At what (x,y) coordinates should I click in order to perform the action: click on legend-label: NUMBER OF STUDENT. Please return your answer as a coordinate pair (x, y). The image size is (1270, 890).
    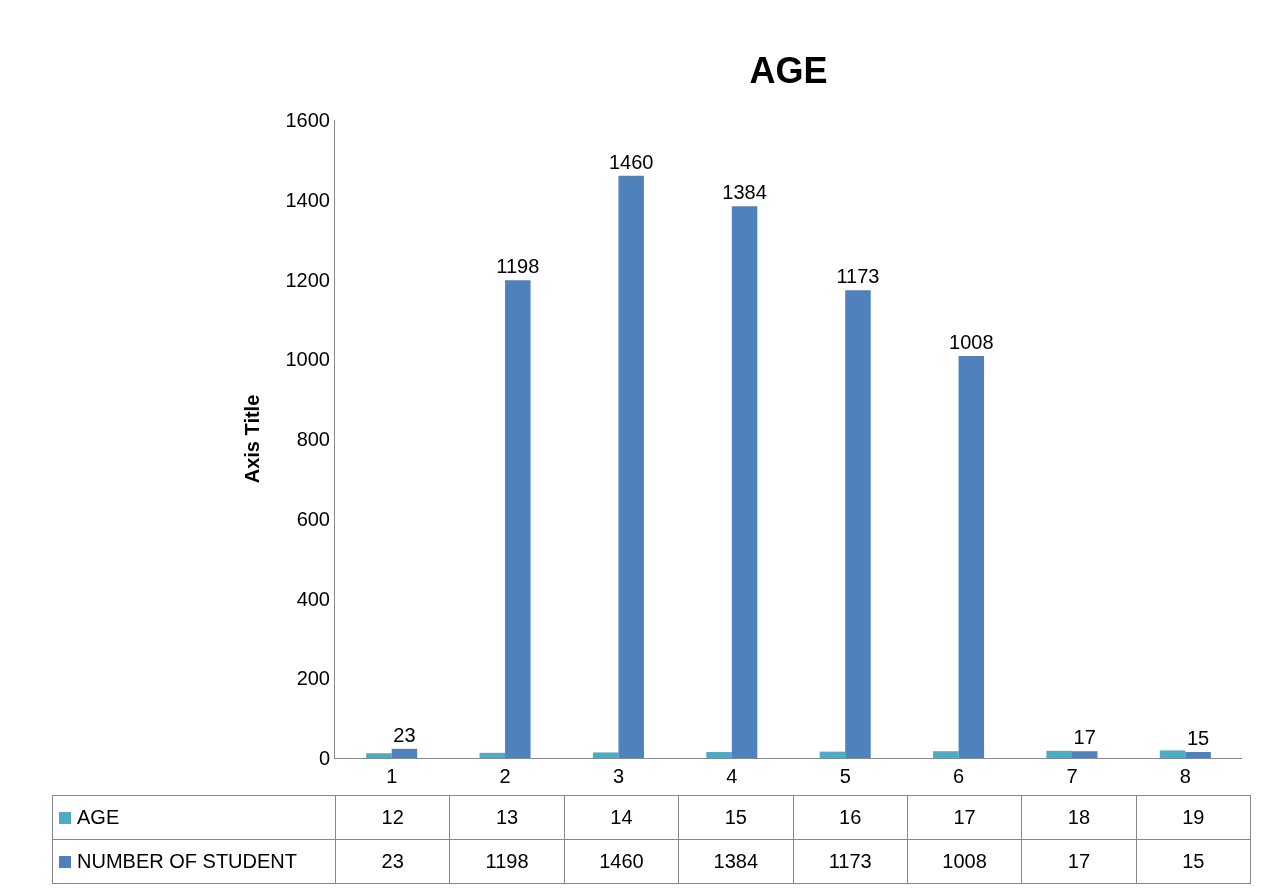
    Looking at the image, I should click on (194, 861).